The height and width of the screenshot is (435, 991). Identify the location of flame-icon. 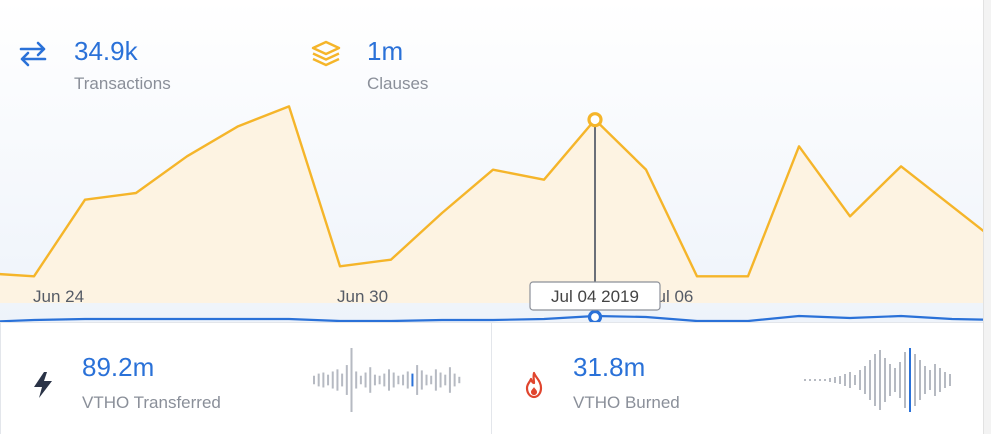
(534, 385).